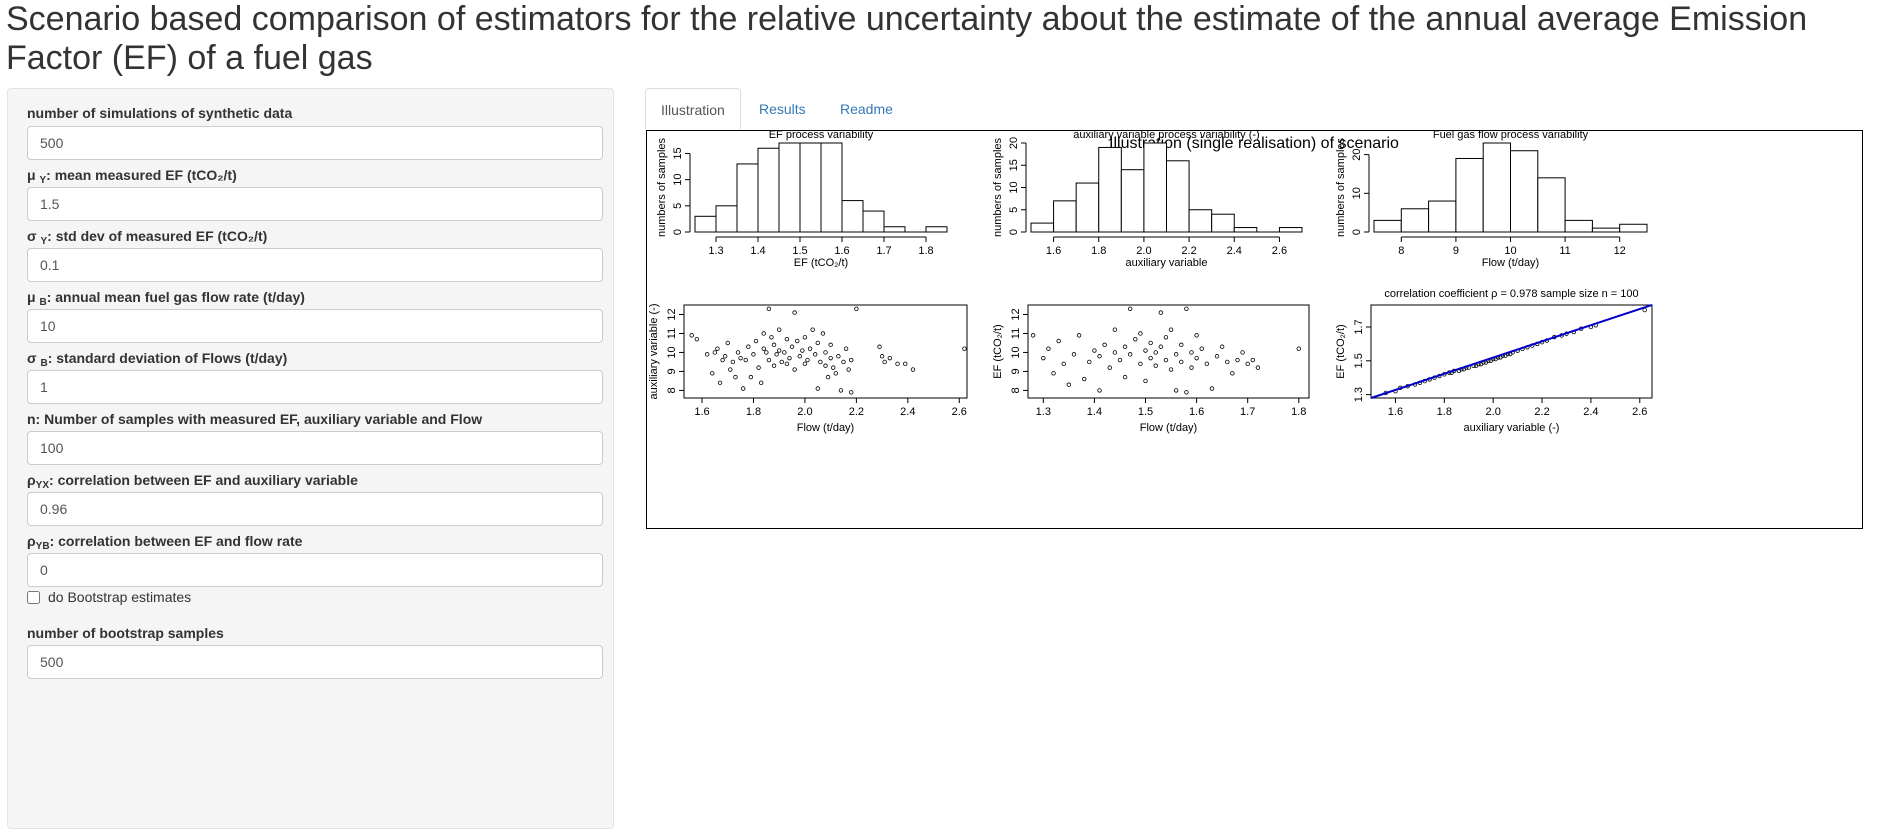  What do you see at coordinates (315, 387) in the screenshot?
I see `sigma-b-input` at bounding box center [315, 387].